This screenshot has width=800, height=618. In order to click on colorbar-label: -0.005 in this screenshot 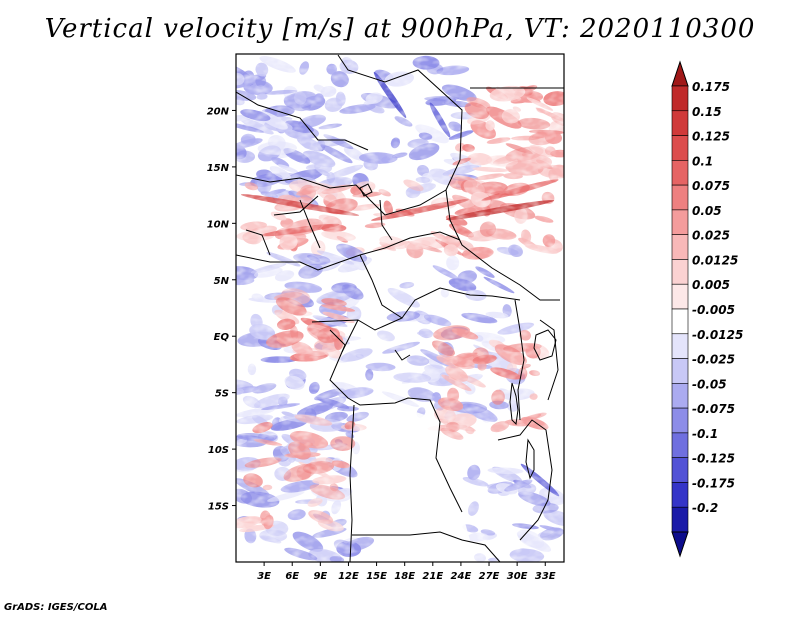, I will do `click(713, 310)`.